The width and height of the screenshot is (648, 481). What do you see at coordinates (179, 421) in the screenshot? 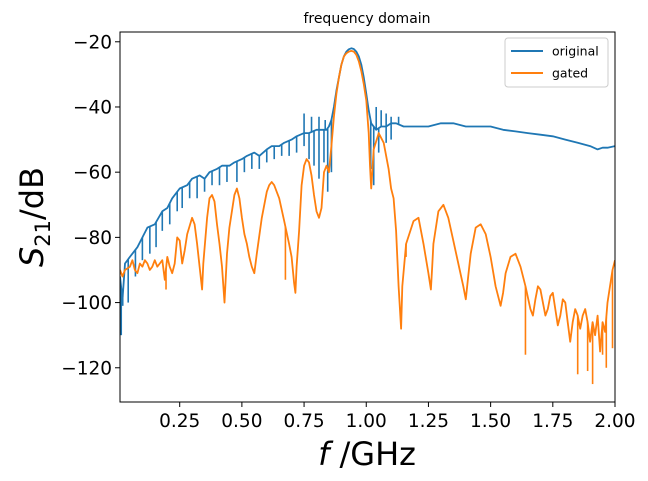
I see `x-tick-label: 0.25` at bounding box center [179, 421].